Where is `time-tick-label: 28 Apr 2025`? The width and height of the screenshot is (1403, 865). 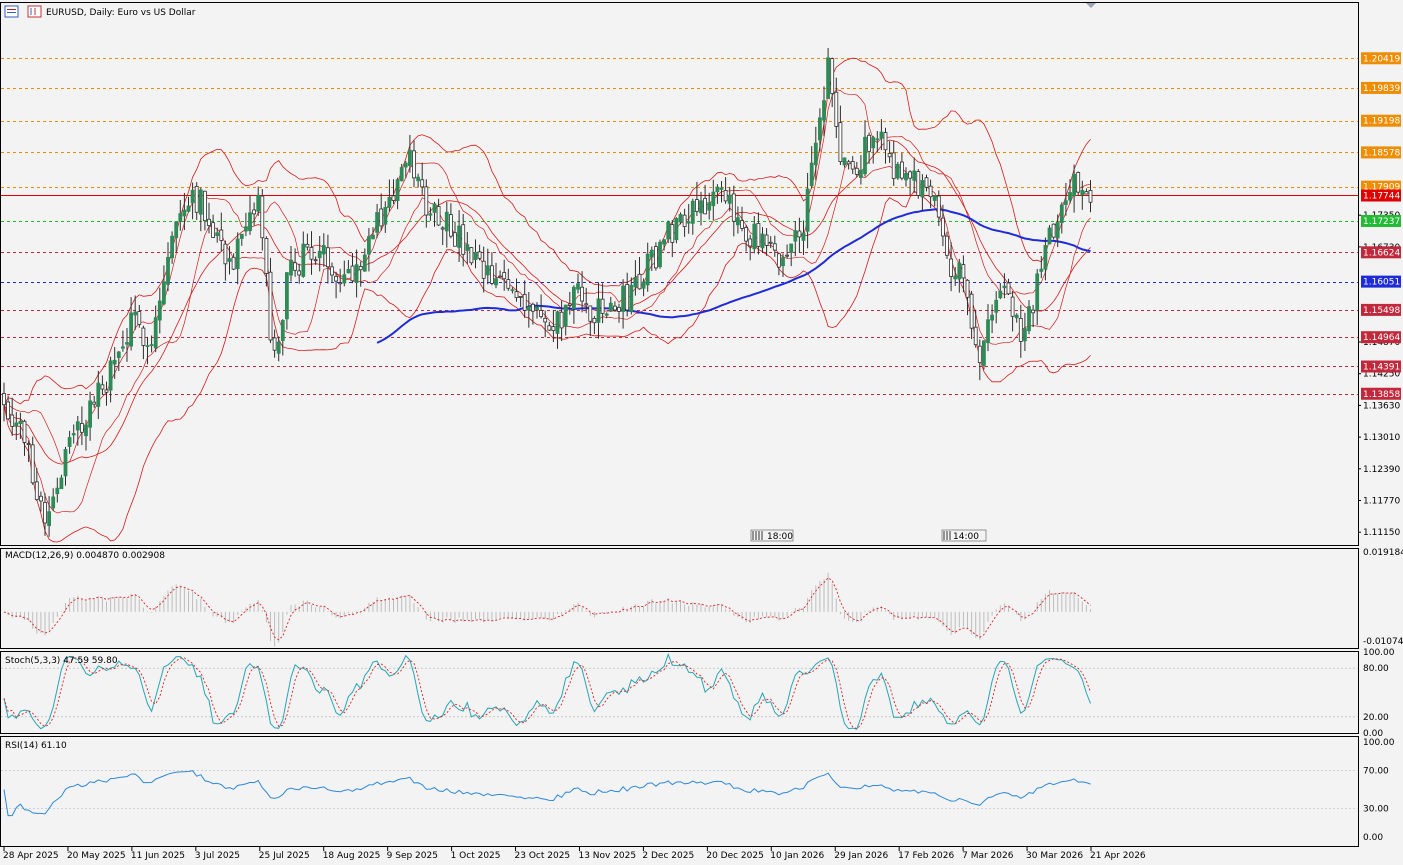
time-tick-label: 28 Apr 2025 is located at coordinates (31, 856).